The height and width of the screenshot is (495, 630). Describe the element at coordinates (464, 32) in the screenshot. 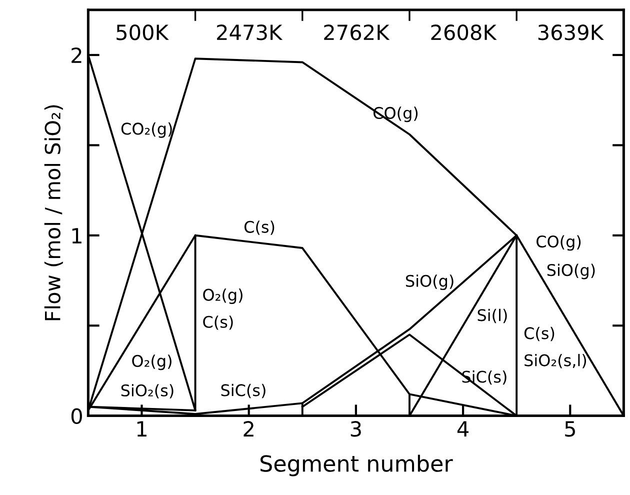

I see `annotation: 2608K` at that location.